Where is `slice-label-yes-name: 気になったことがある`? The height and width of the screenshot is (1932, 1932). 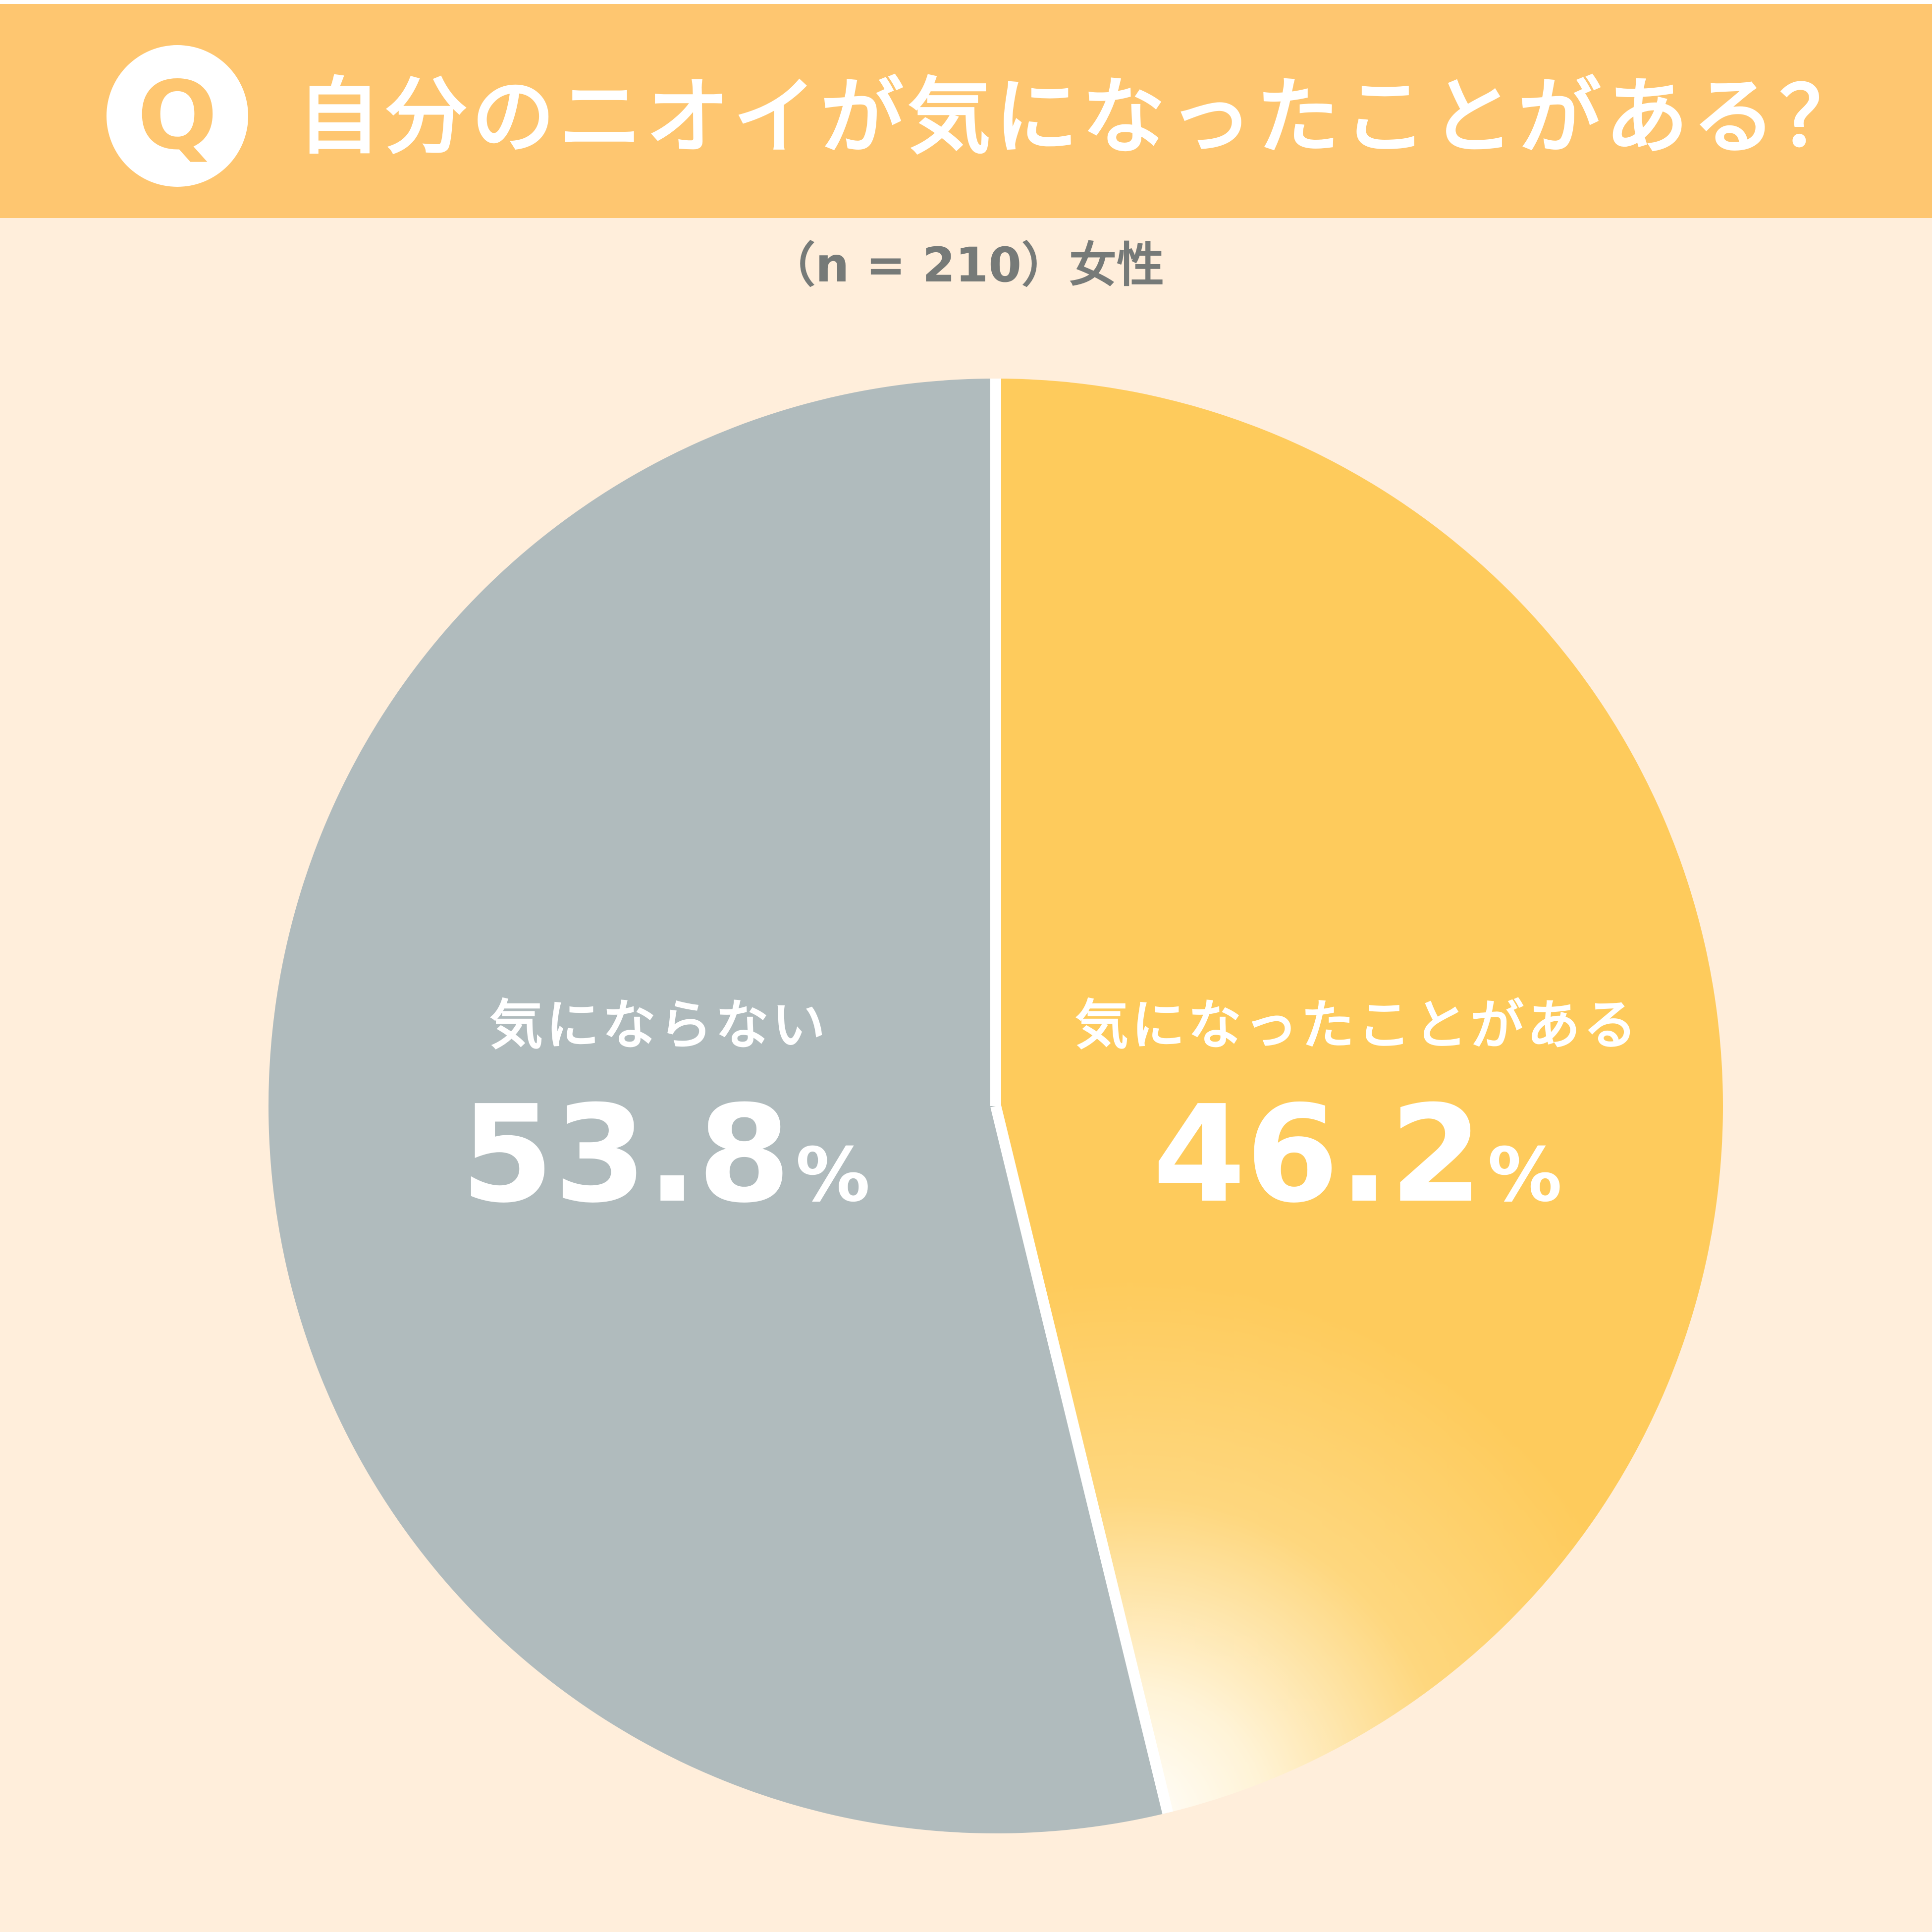
slice-label-yes-name: 気になったことがある is located at coordinates (1357, 1025).